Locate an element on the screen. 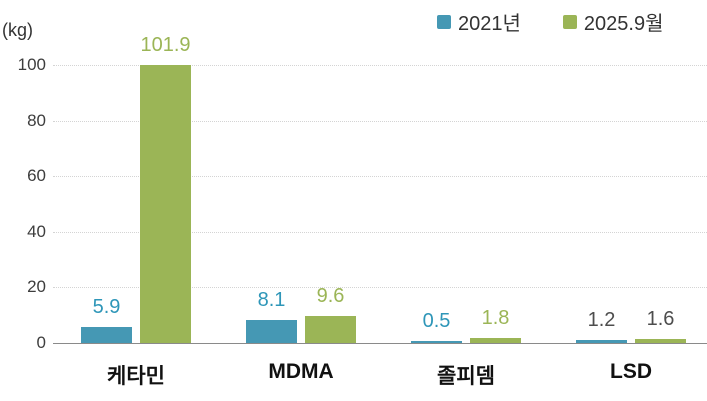 This screenshot has height=401, width=707. bar-series1-MDMA is located at coordinates (330, 329).